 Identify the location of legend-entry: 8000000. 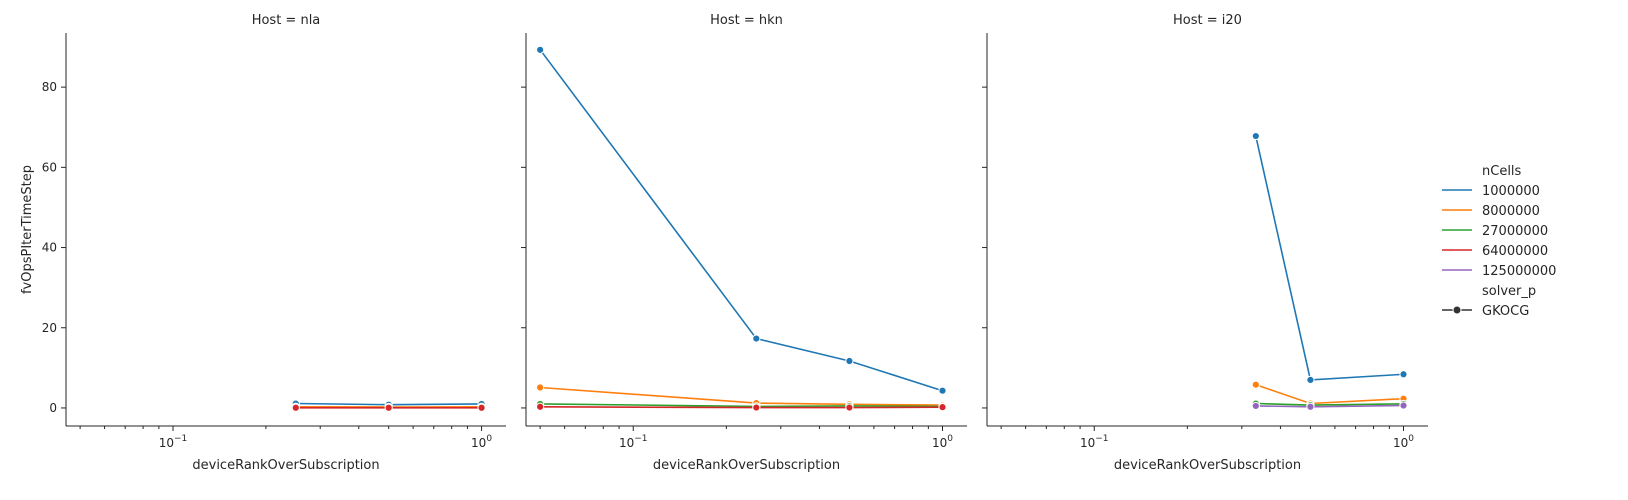
(1491, 211).